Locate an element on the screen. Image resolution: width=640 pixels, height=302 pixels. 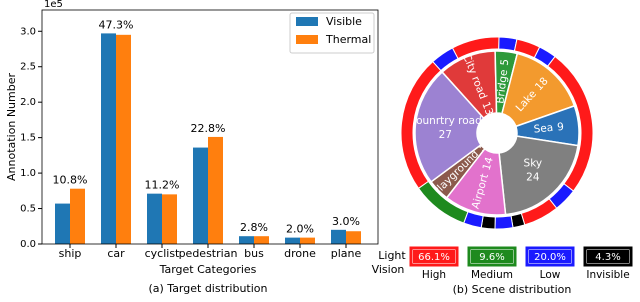
legend-value: 66.1% is located at coordinates (434, 257).